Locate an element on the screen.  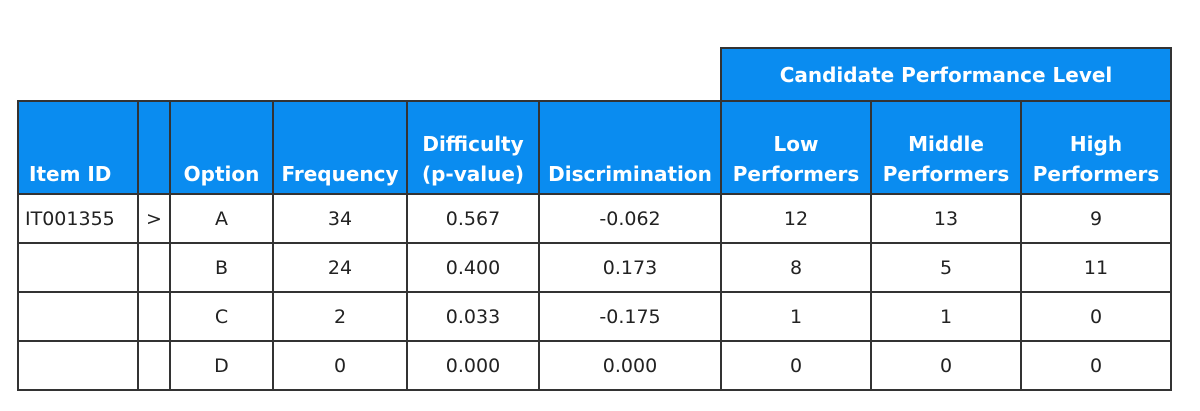
col-difficulty-line2: (p-value) is located at coordinates (473, 174).